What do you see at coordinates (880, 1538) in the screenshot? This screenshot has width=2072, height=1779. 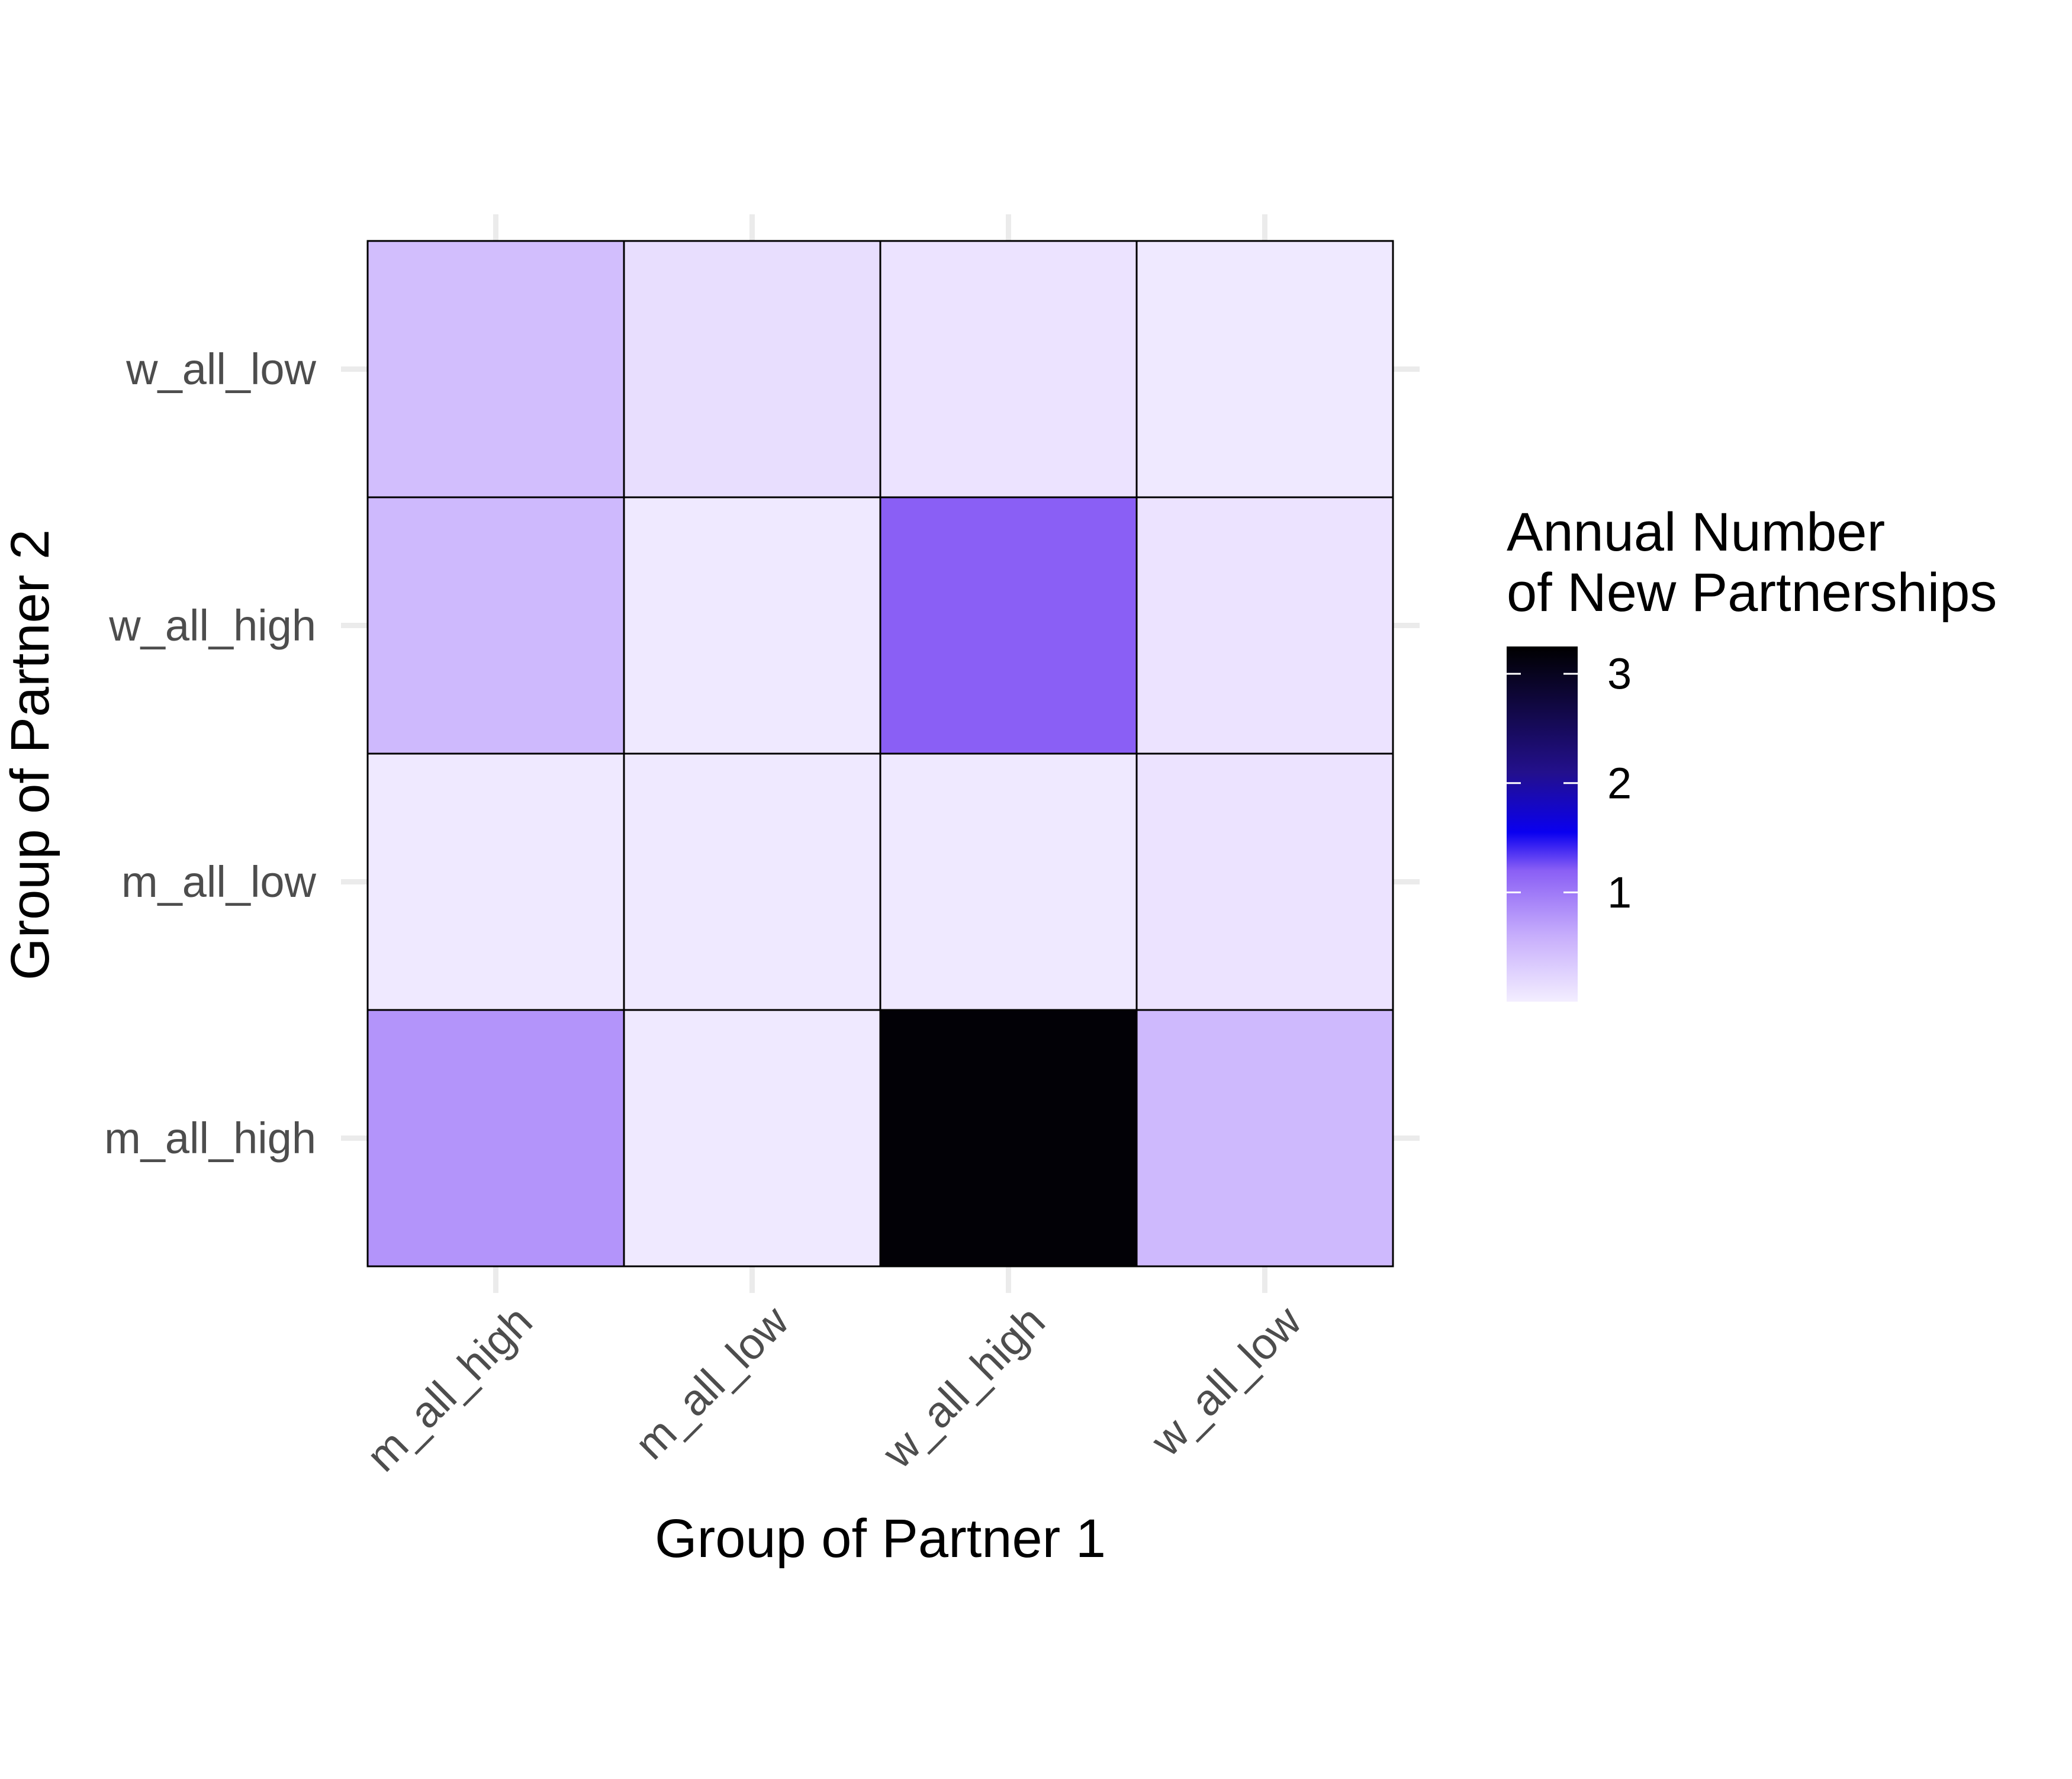 I see `x-axis-title: Group of Partner 1` at bounding box center [880, 1538].